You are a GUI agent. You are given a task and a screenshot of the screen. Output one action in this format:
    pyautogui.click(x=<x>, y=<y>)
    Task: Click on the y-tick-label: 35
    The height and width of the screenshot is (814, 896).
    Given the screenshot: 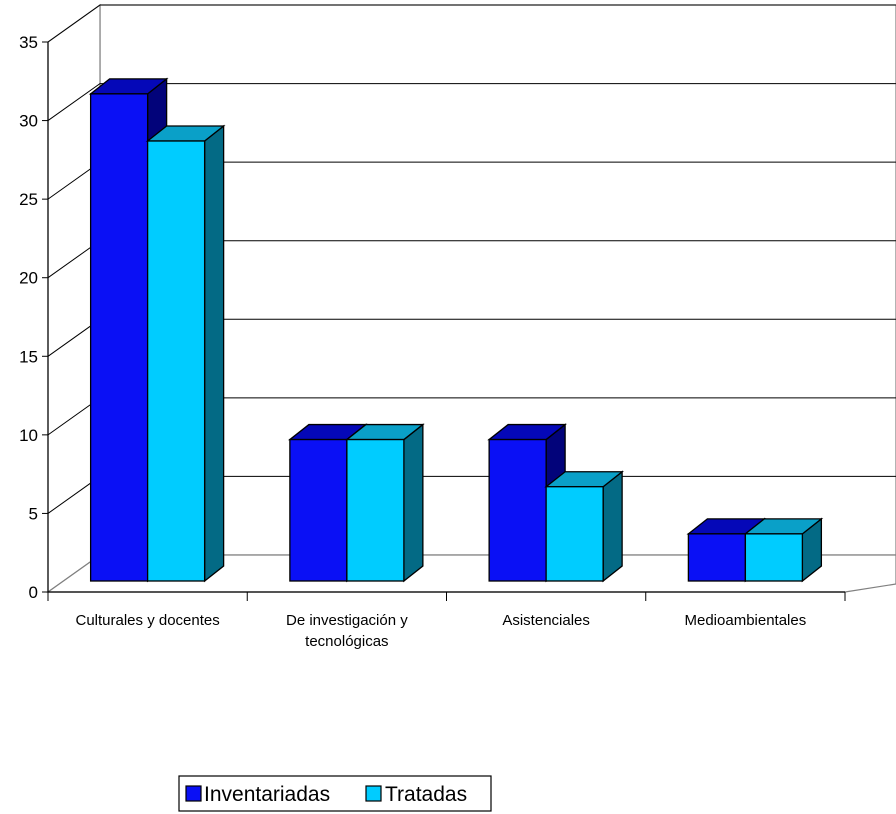 What is the action you would take?
    pyautogui.click(x=28, y=42)
    